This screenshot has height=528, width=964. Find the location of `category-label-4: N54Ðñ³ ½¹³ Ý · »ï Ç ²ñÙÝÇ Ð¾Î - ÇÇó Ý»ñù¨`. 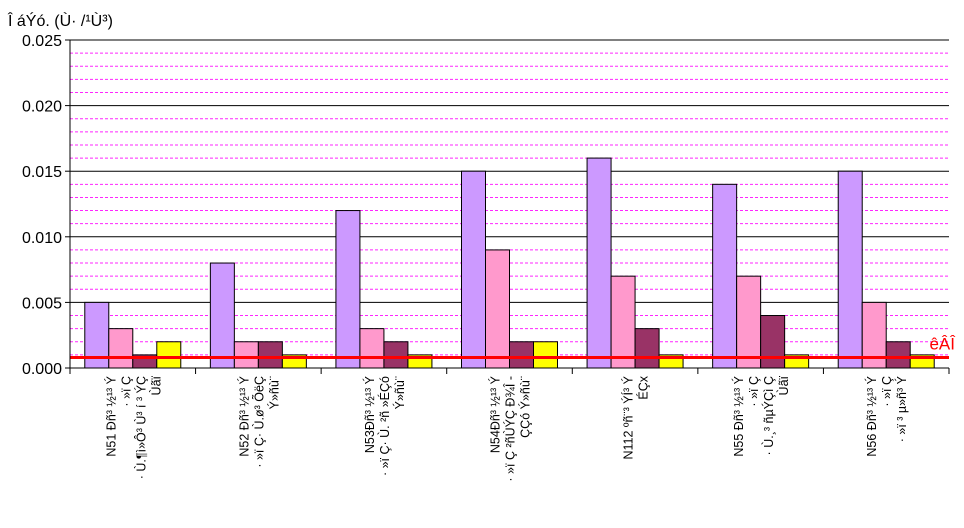

category-label-4: N54Ðñ³ ½¹³ Ý · »ï Ç ²ñÙÝÇ Ð¾Î - ÇÇó Ý»ñù¨ is located at coordinates (510, 428).